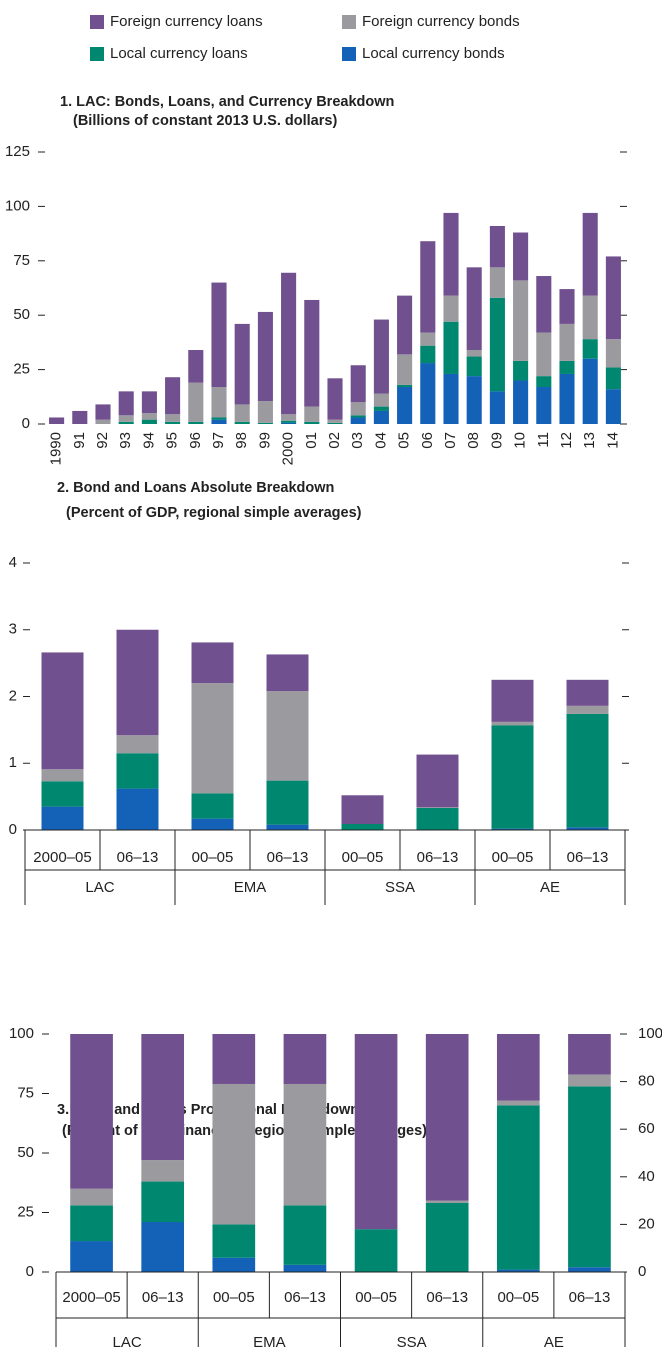 The width and height of the screenshot is (662, 1347). Describe the element at coordinates (513, 857) in the screenshot. I see `x-tick-label: 00–05` at that location.